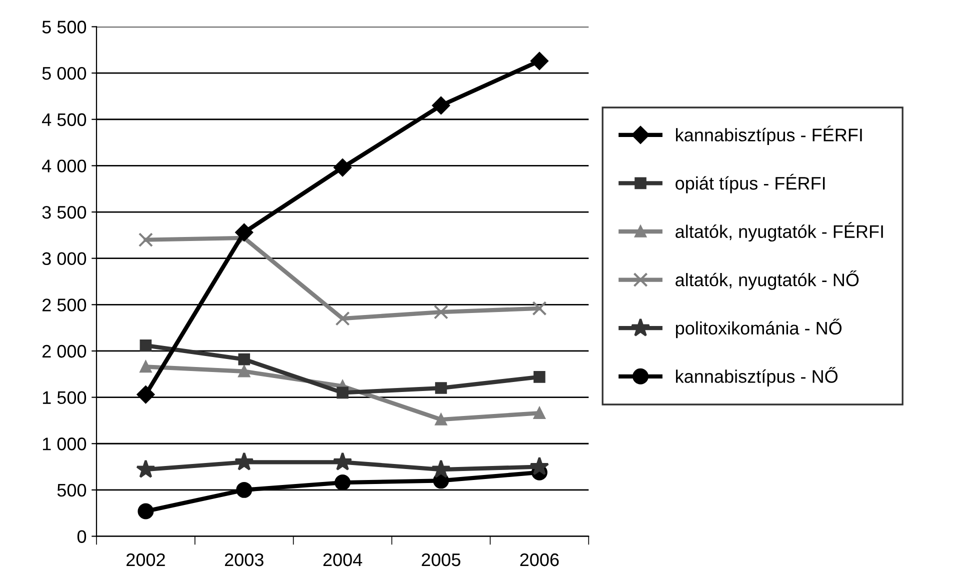  What do you see at coordinates (64, 444) in the screenshot?
I see `y-tick-label: 1 000` at bounding box center [64, 444].